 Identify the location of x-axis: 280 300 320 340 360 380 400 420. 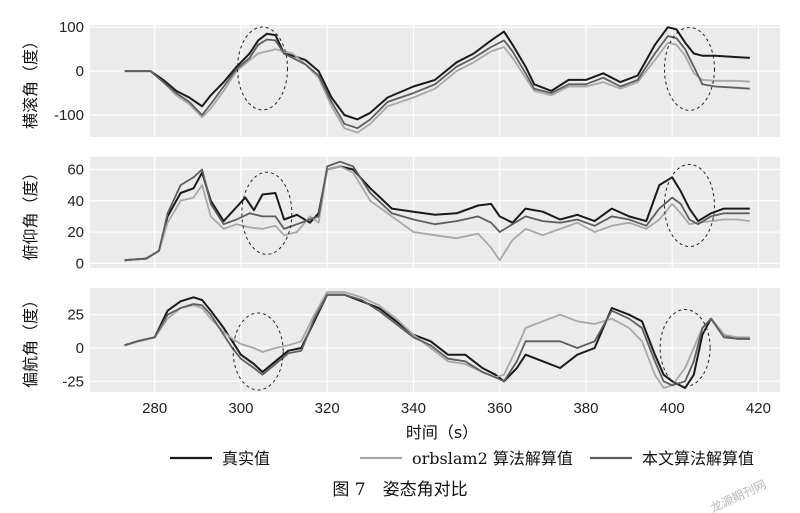
(456, 408).